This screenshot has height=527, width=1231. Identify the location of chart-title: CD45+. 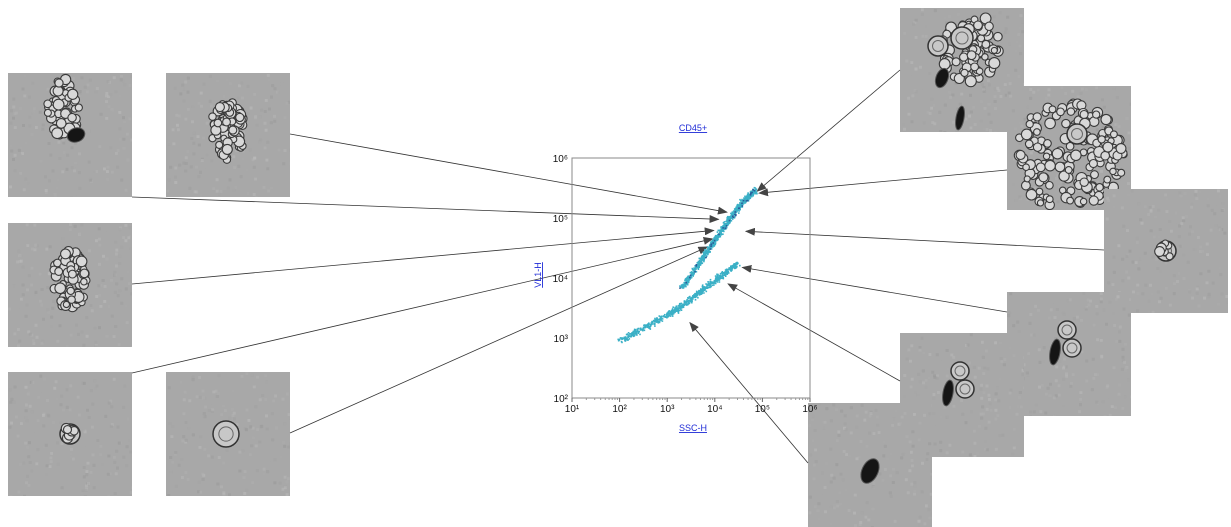
(693, 128).